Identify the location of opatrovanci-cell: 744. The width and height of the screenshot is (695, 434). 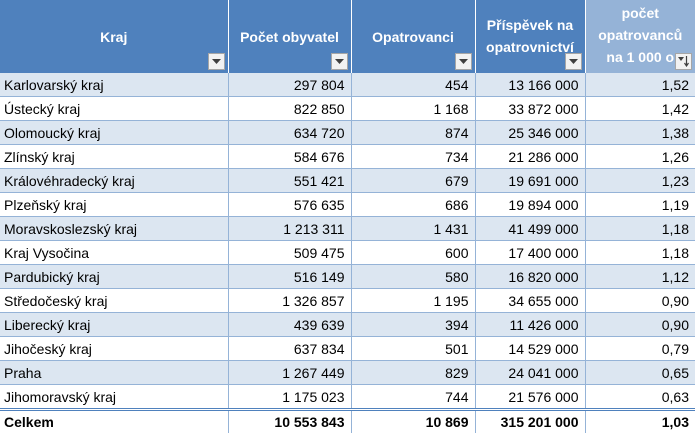
(413, 397).